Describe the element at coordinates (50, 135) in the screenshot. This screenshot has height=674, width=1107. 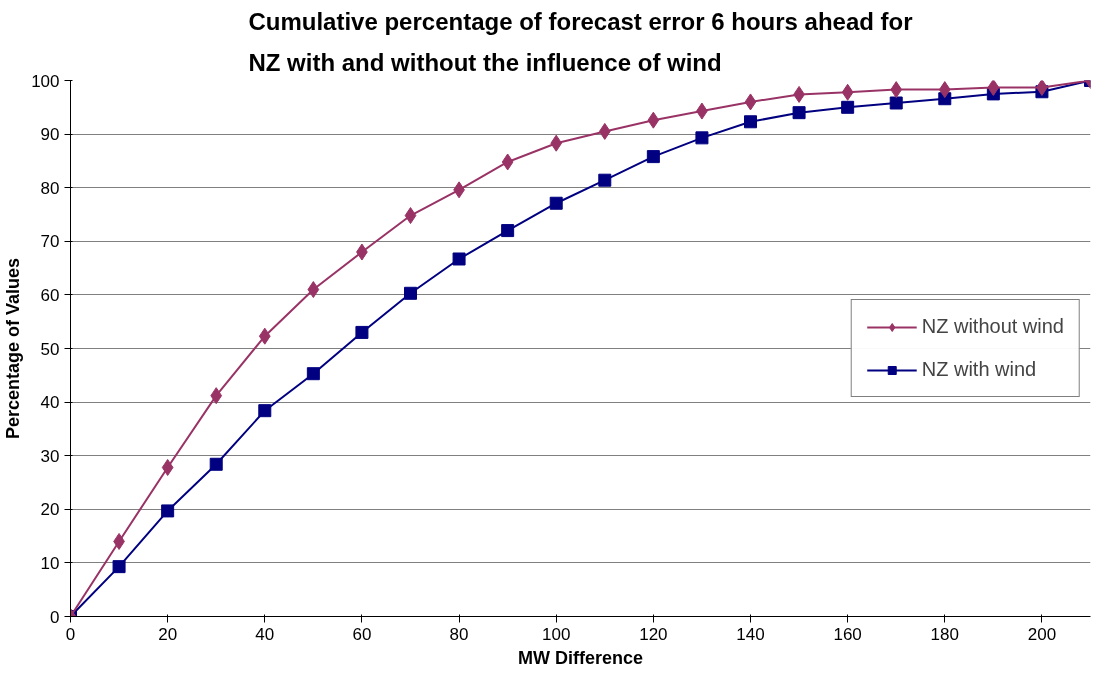
I see `y-tick-label: 90` at that location.